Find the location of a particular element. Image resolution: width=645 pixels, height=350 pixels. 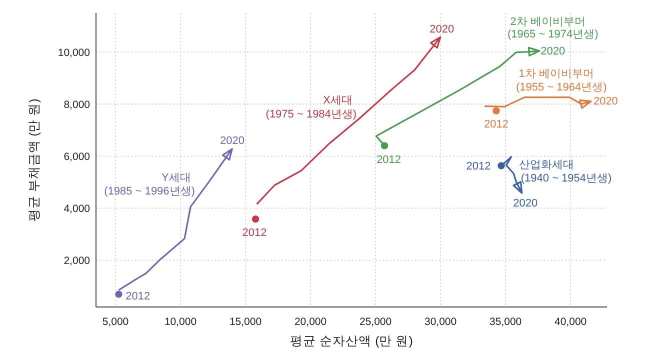

x-tick-label: 30,000 is located at coordinates (440, 322).